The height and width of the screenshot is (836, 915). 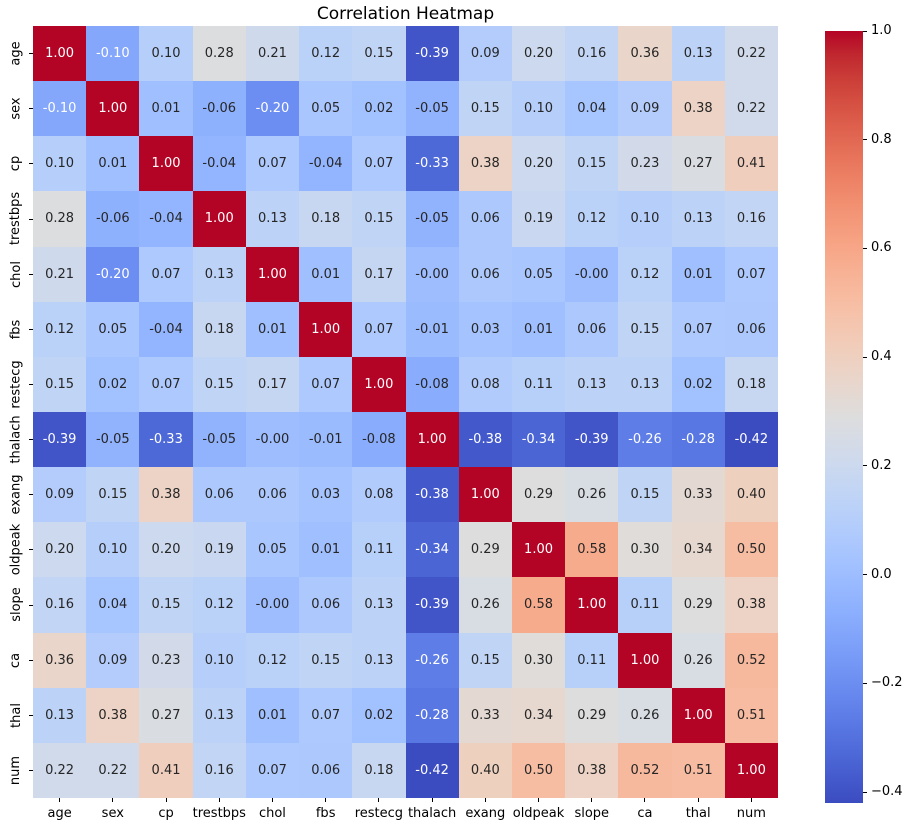 I want to click on heatmap-cell: 0.51, so click(x=698, y=770).